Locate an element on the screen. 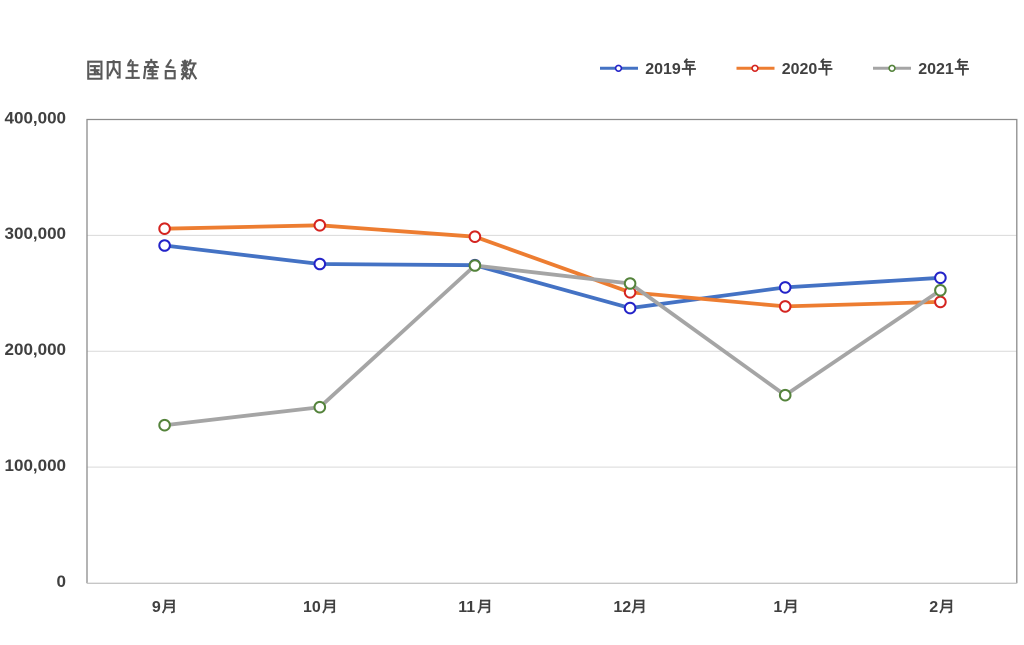  svg-text: 0 is located at coordinates (61, 581).